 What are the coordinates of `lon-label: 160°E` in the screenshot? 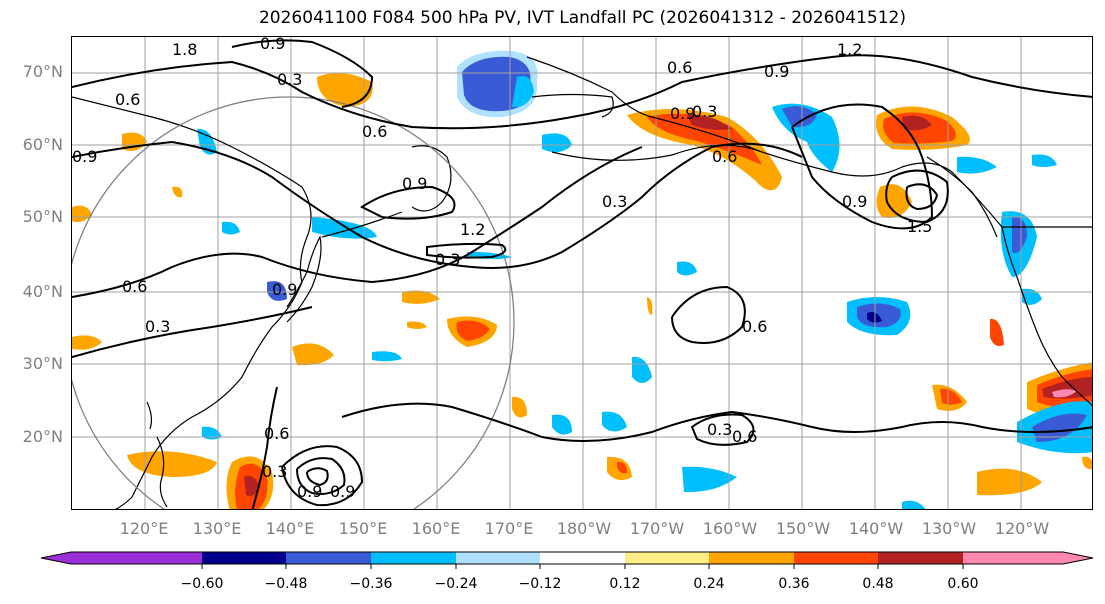 It's located at (436, 528).